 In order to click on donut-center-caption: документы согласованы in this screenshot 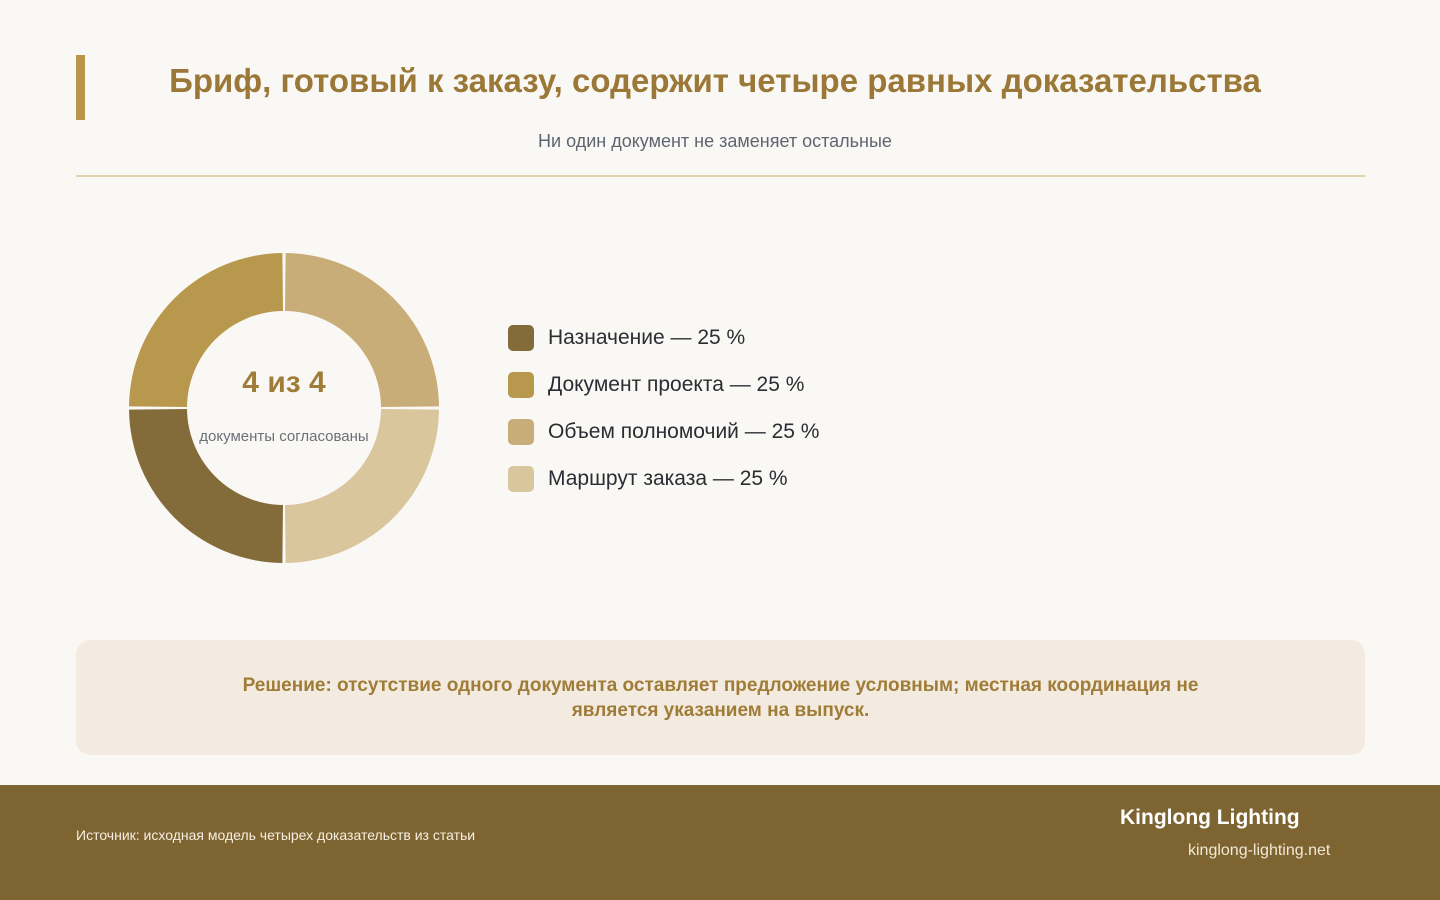, I will do `click(284, 436)`.